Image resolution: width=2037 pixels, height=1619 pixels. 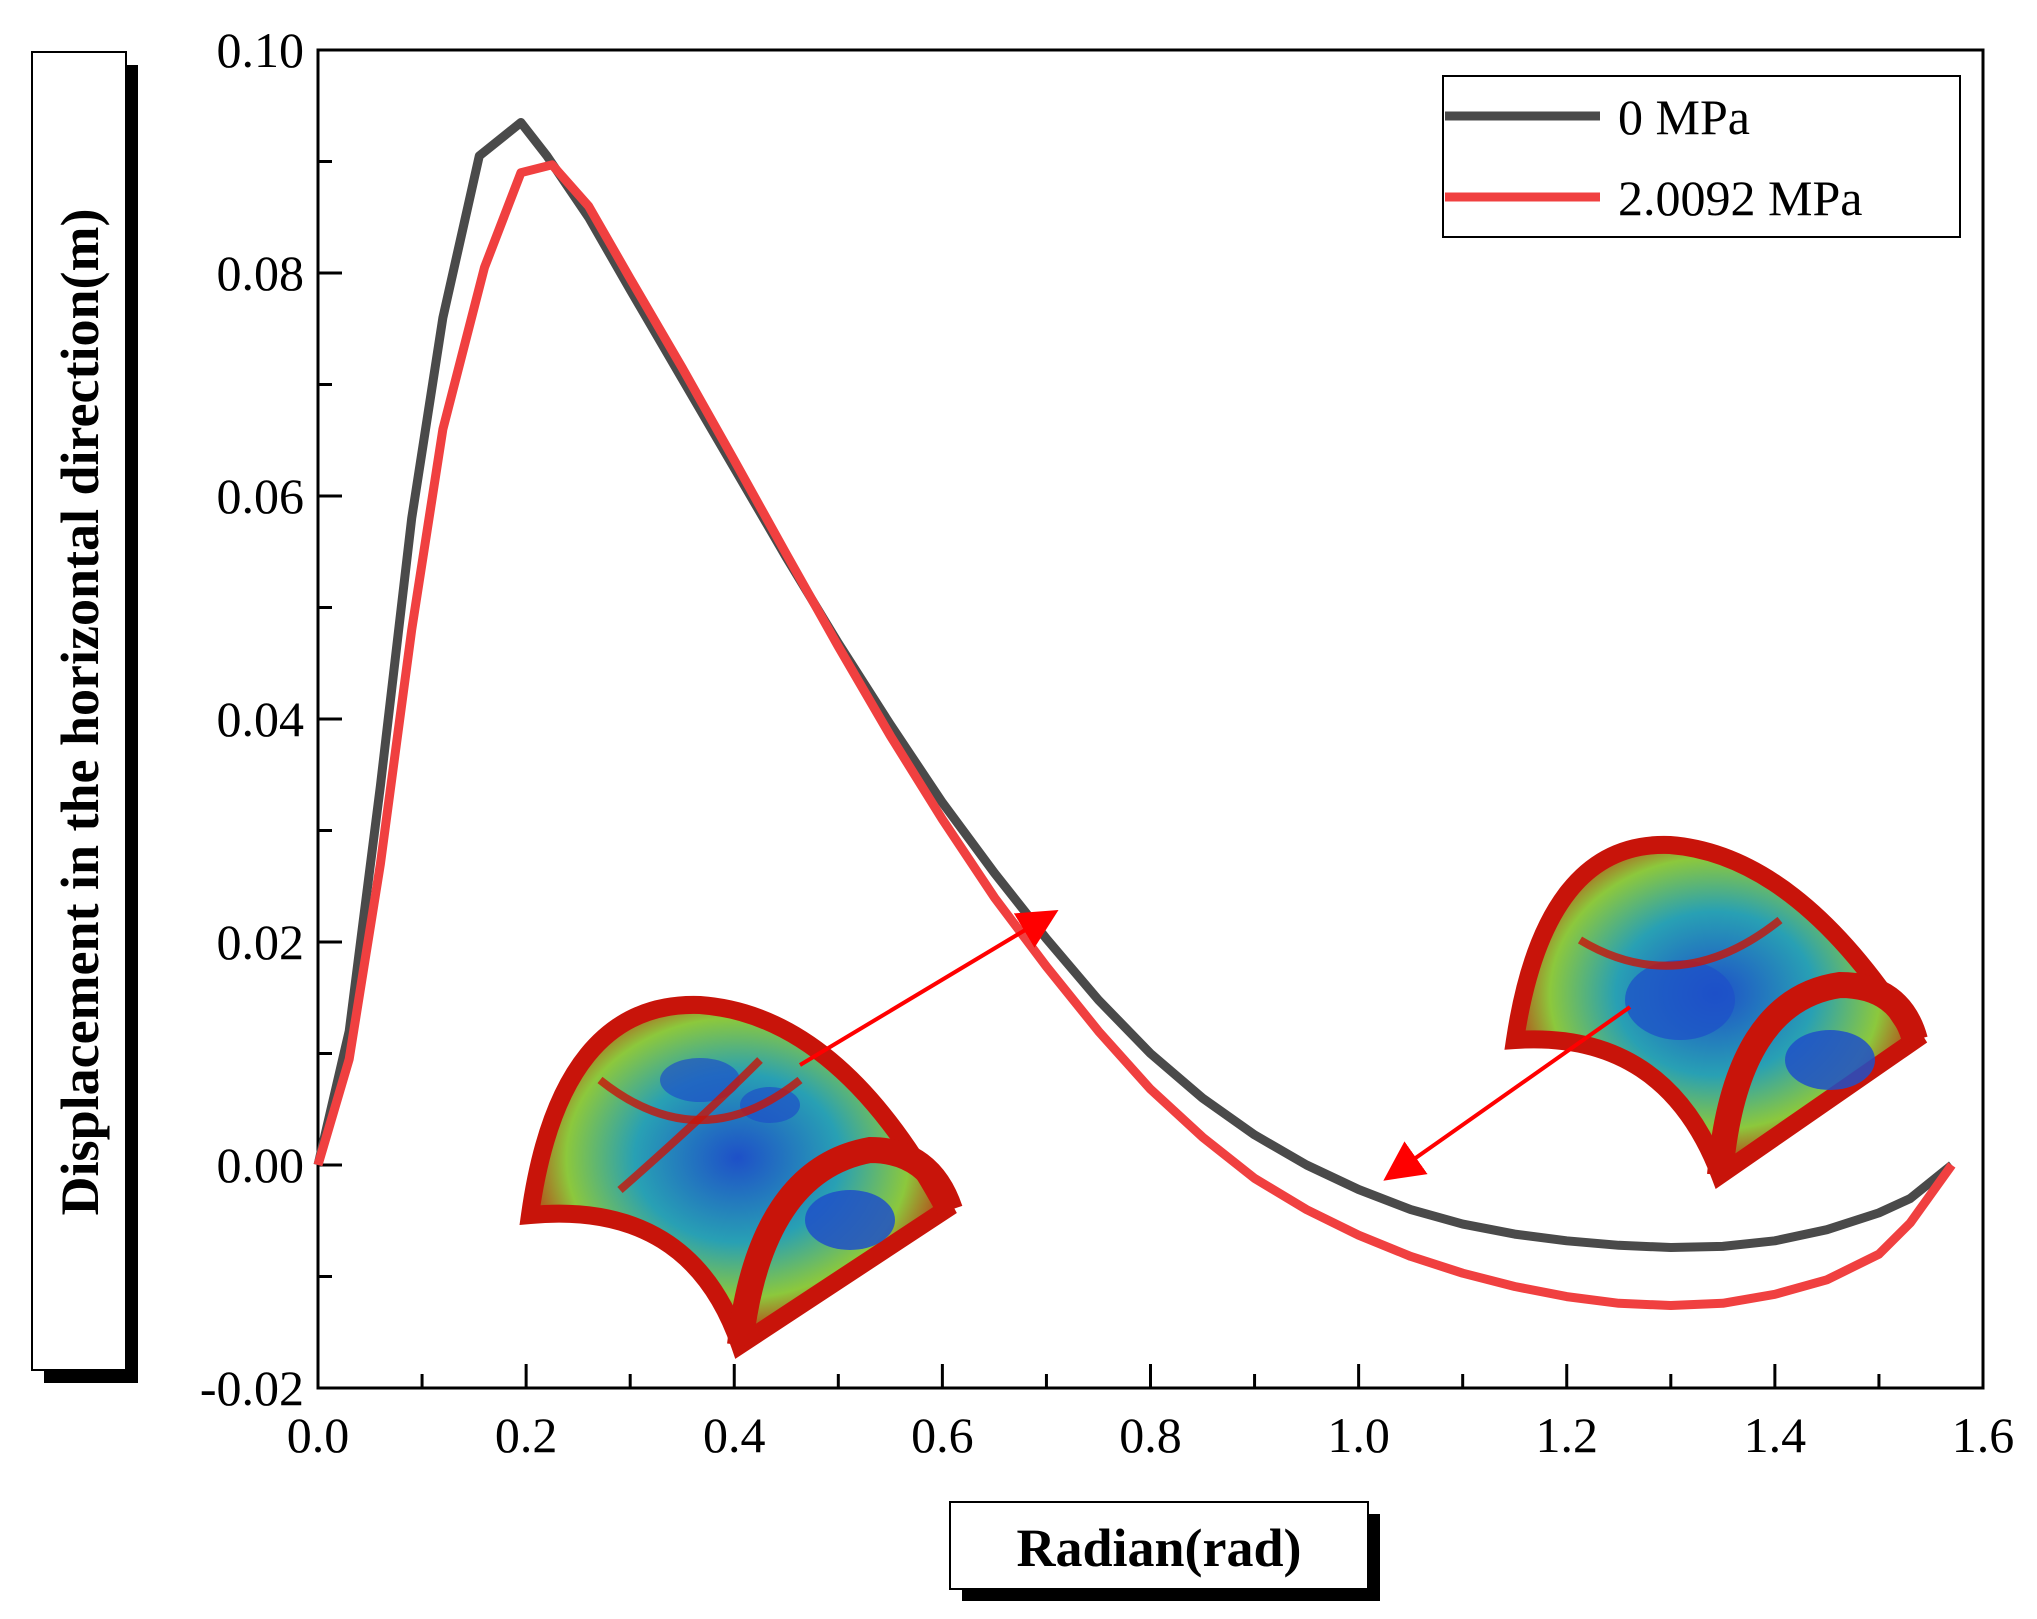 What do you see at coordinates (1740, 198) in the screenshot?
I see `legend-label-2-0092-mpa: 2.0092 MPa` at bounding box center [1740, 198].